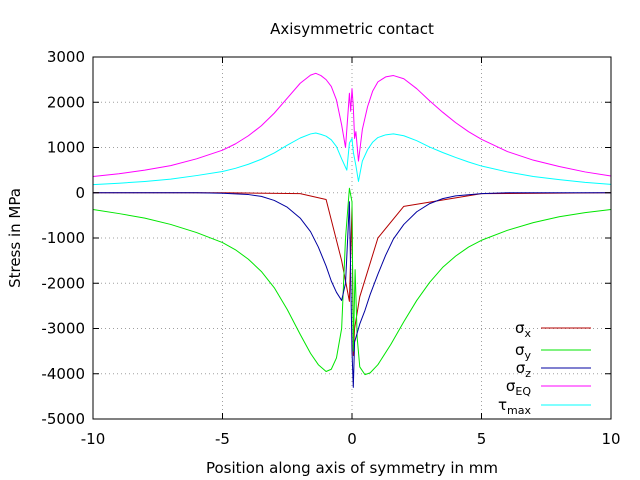 This screenshot has height=480, width=640. What do you see at coordinates (63, 238) in the screenshot?
I see `y-tick-label: -1000` at bounding box center [63, 238].